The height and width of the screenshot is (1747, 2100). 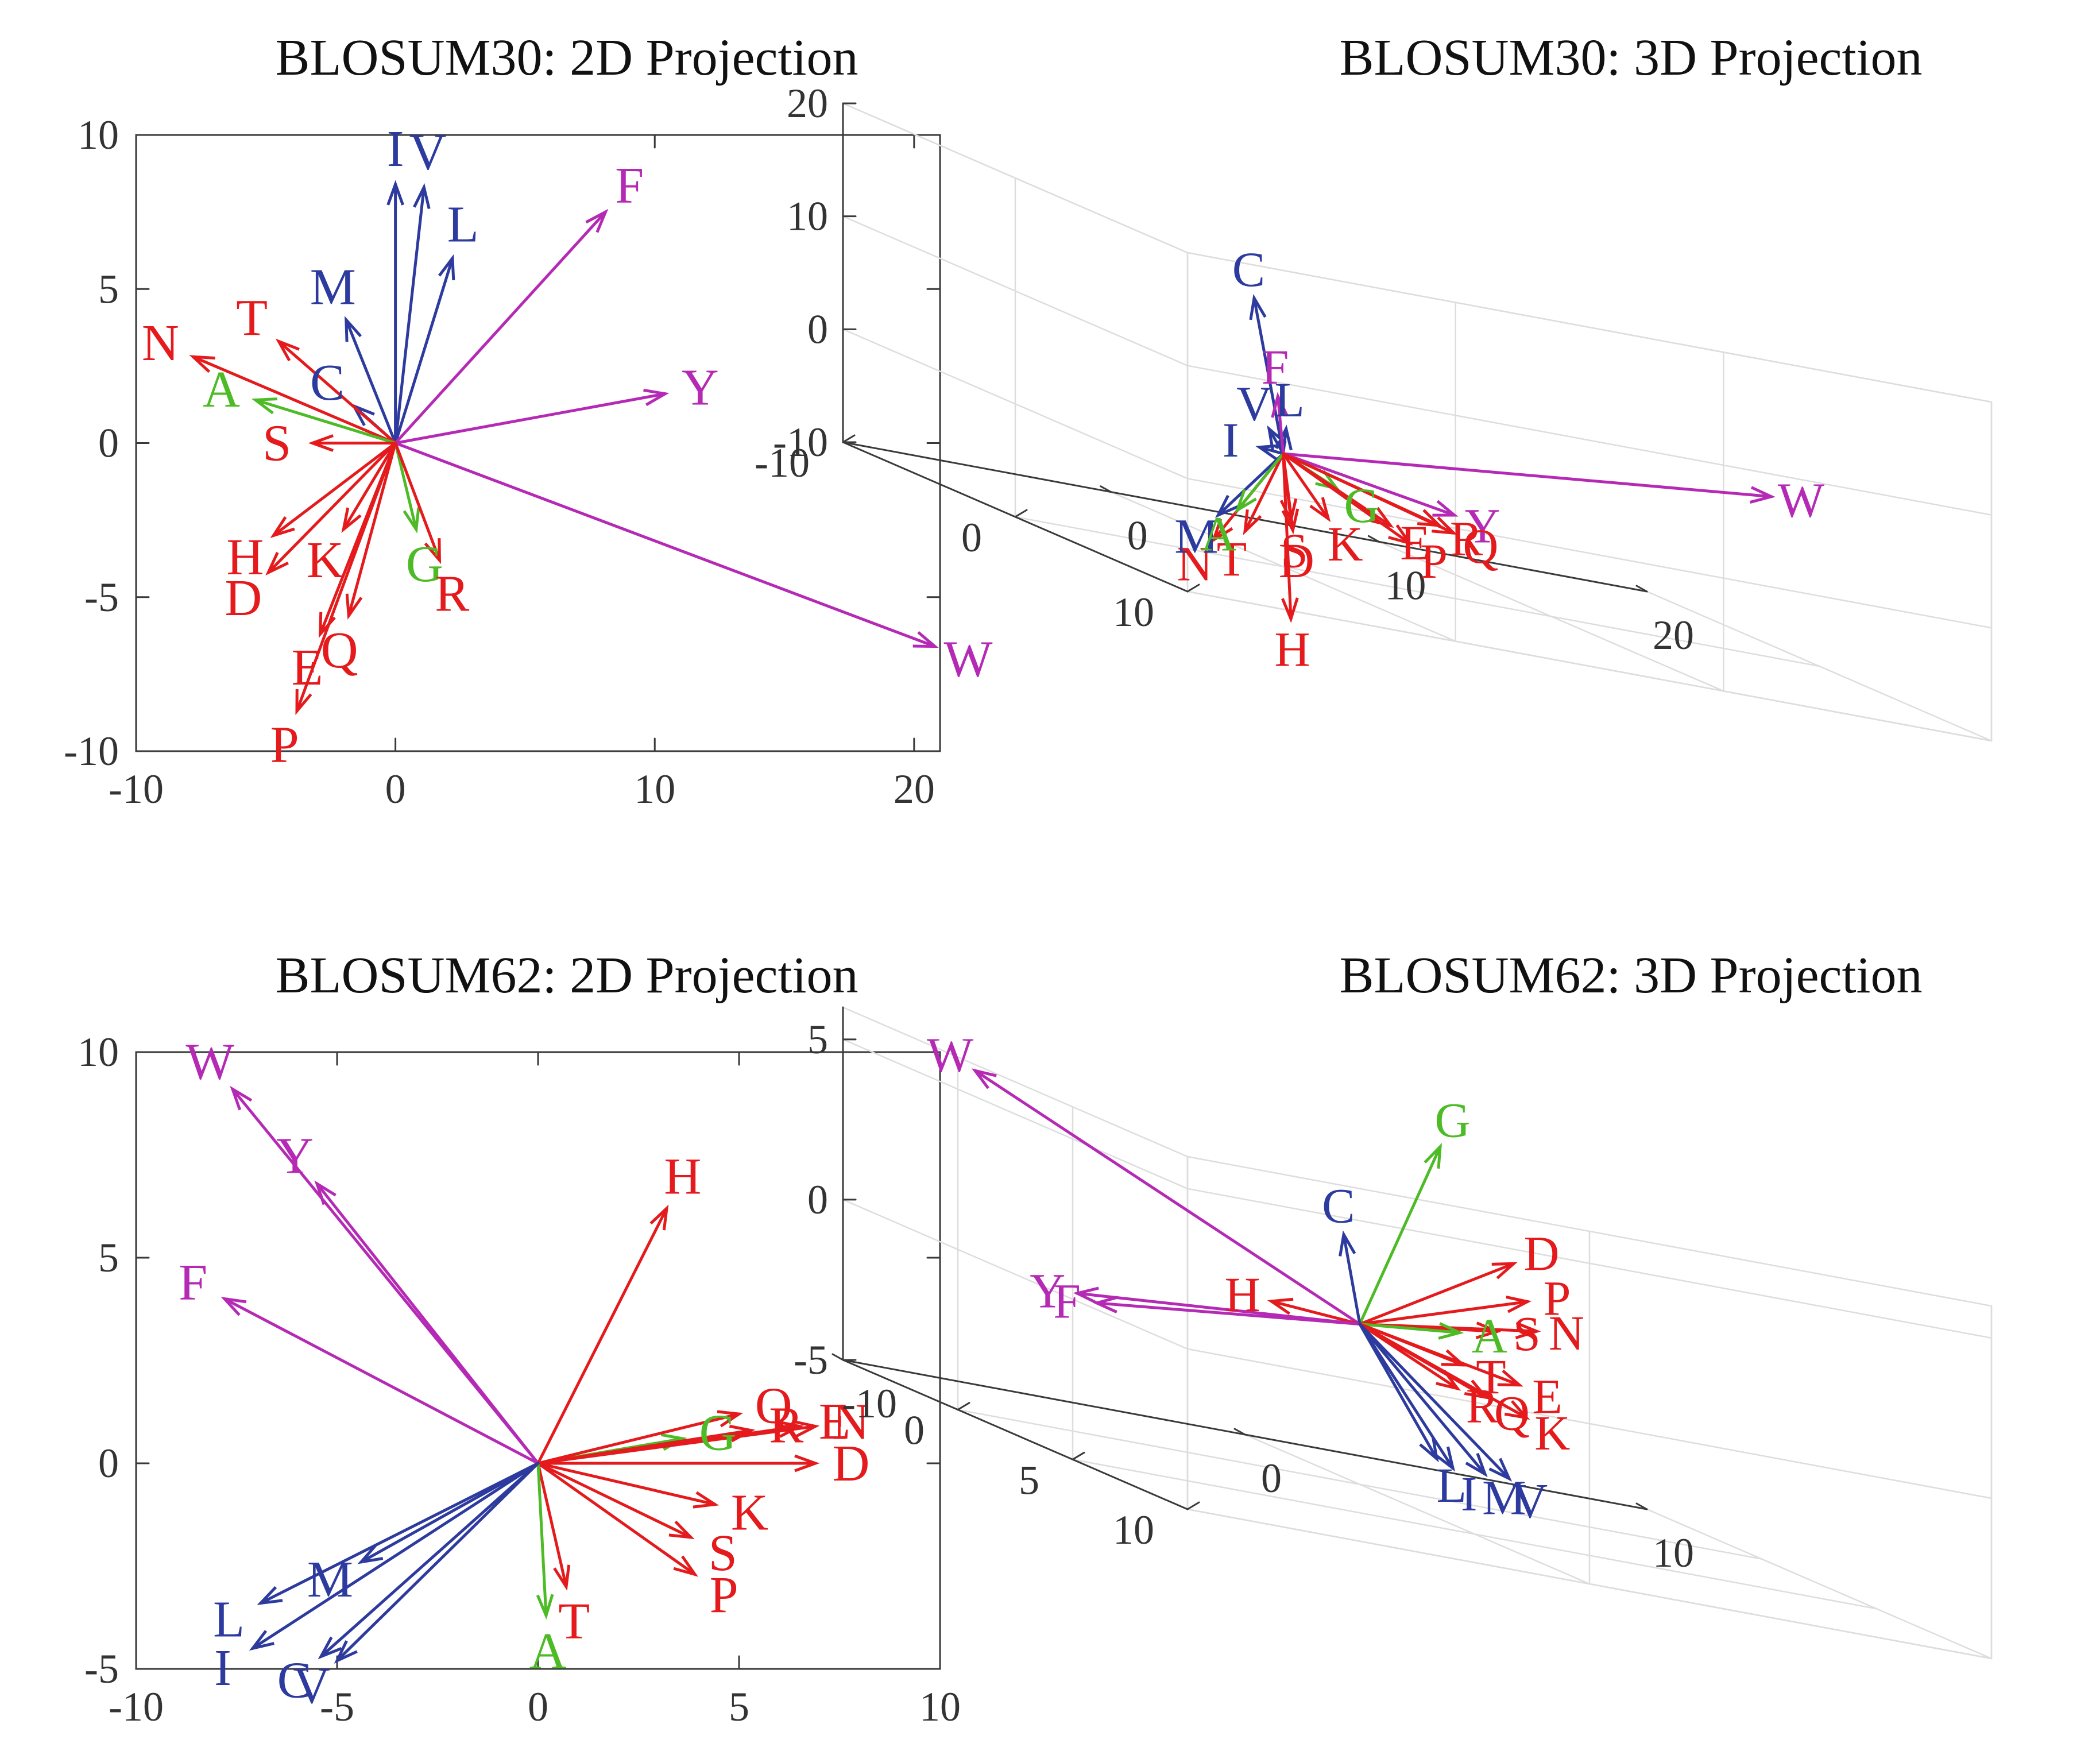 I want to click on label-I: I, so click(x=222, y=1668).